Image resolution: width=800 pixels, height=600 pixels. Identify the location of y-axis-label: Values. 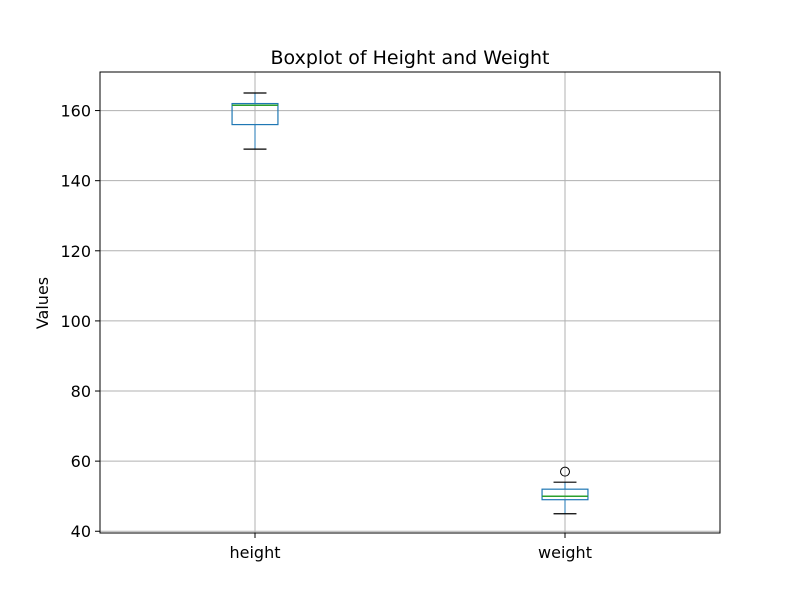
(42, 303).